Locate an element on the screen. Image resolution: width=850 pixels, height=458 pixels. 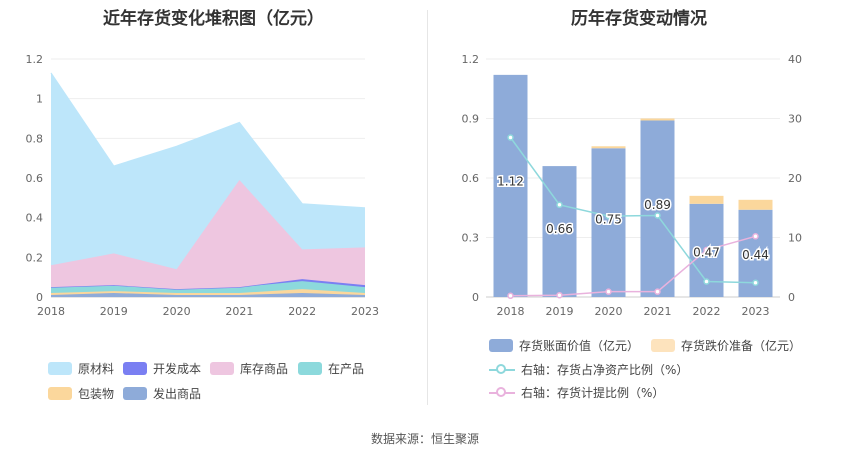
legend-item-goods-shipped: 发出商品 is located at coordinates (162, 393).